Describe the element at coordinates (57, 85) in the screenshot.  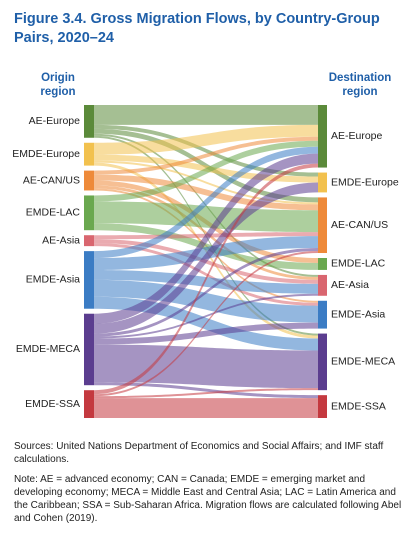
I see `origin-header: Origin region` at that location.